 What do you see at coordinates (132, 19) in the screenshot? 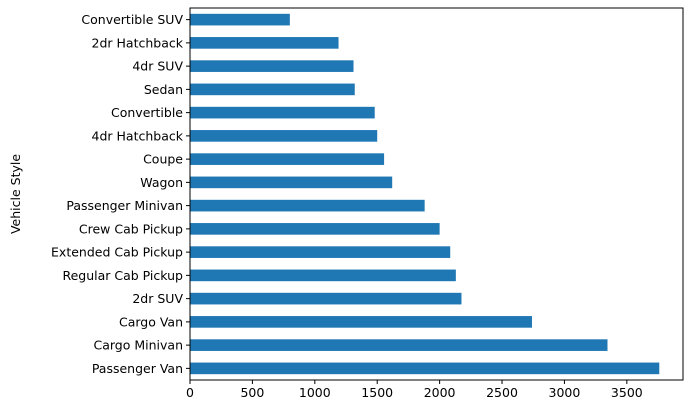
I see `y-tick-label: Convertible SUV` at bounding box center [132, 19].